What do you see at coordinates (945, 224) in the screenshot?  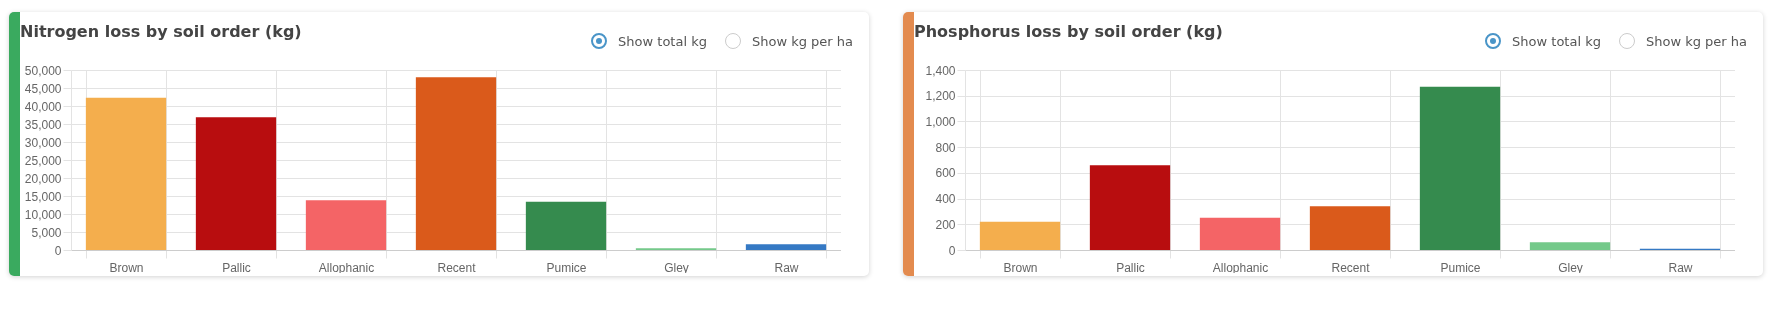 I see `y-tick-label: 200` at bounding box center [945, 224].